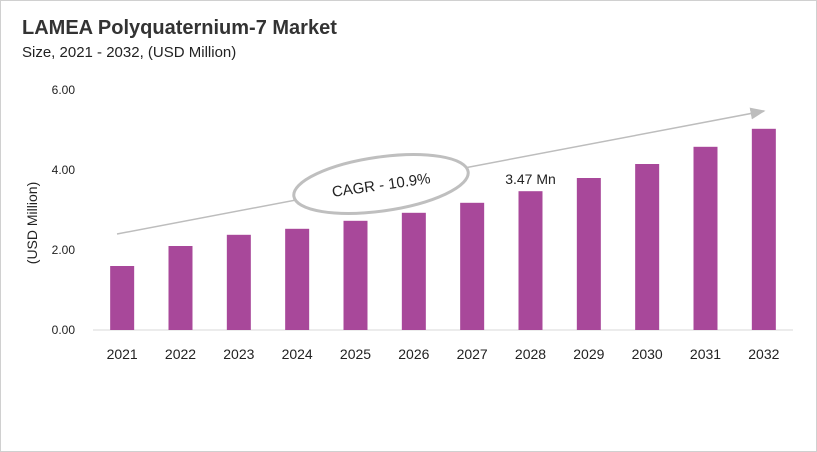 The width and height of the screenshot is (817, 452). What do you see at coordinates (413, 271) in the screenshot?
I see `bar-2026` at bounding box center [413, 271].